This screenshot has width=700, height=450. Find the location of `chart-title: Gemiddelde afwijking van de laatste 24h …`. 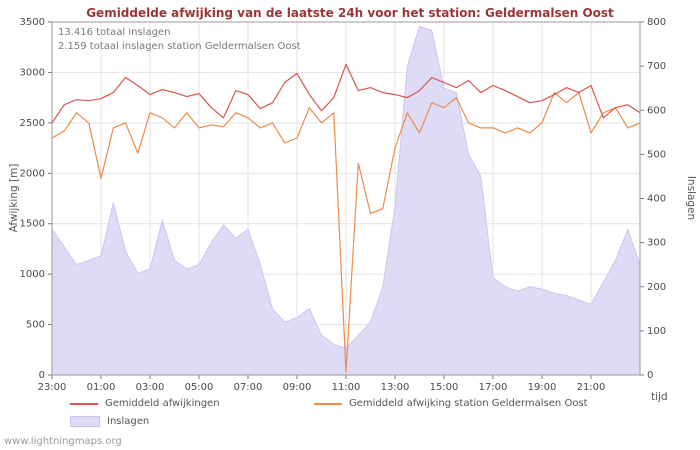

chart-title: Gemiddelde afwijking van de laatste 24h … is located at coordinates (350, 13).